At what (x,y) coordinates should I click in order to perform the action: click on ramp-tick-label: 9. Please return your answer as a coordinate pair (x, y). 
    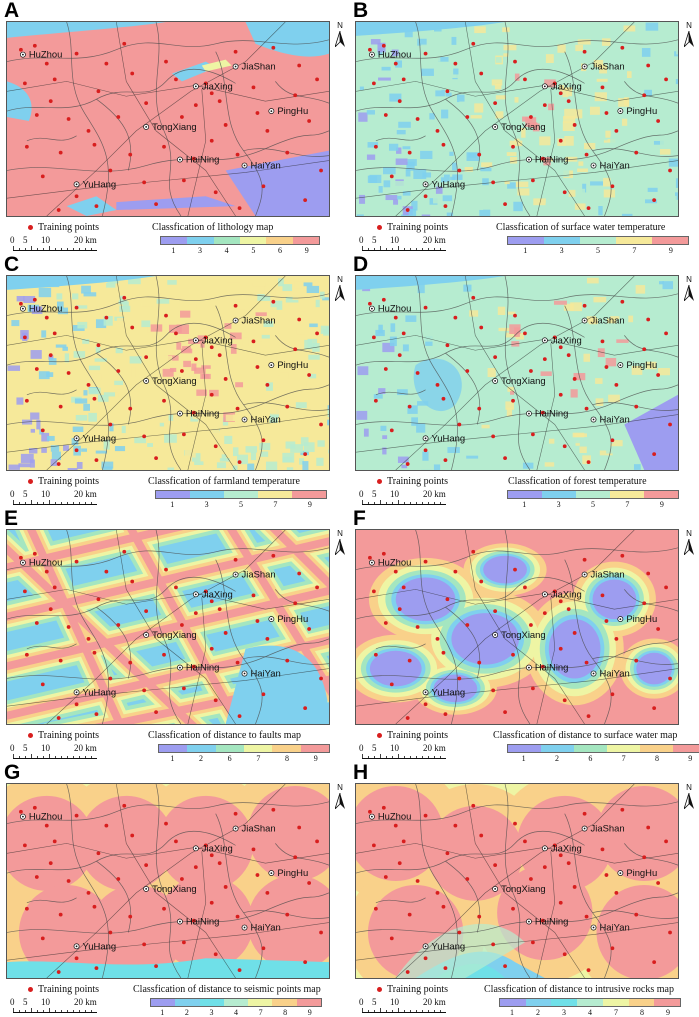
    Looking at the image, I should click on (668, 1012).